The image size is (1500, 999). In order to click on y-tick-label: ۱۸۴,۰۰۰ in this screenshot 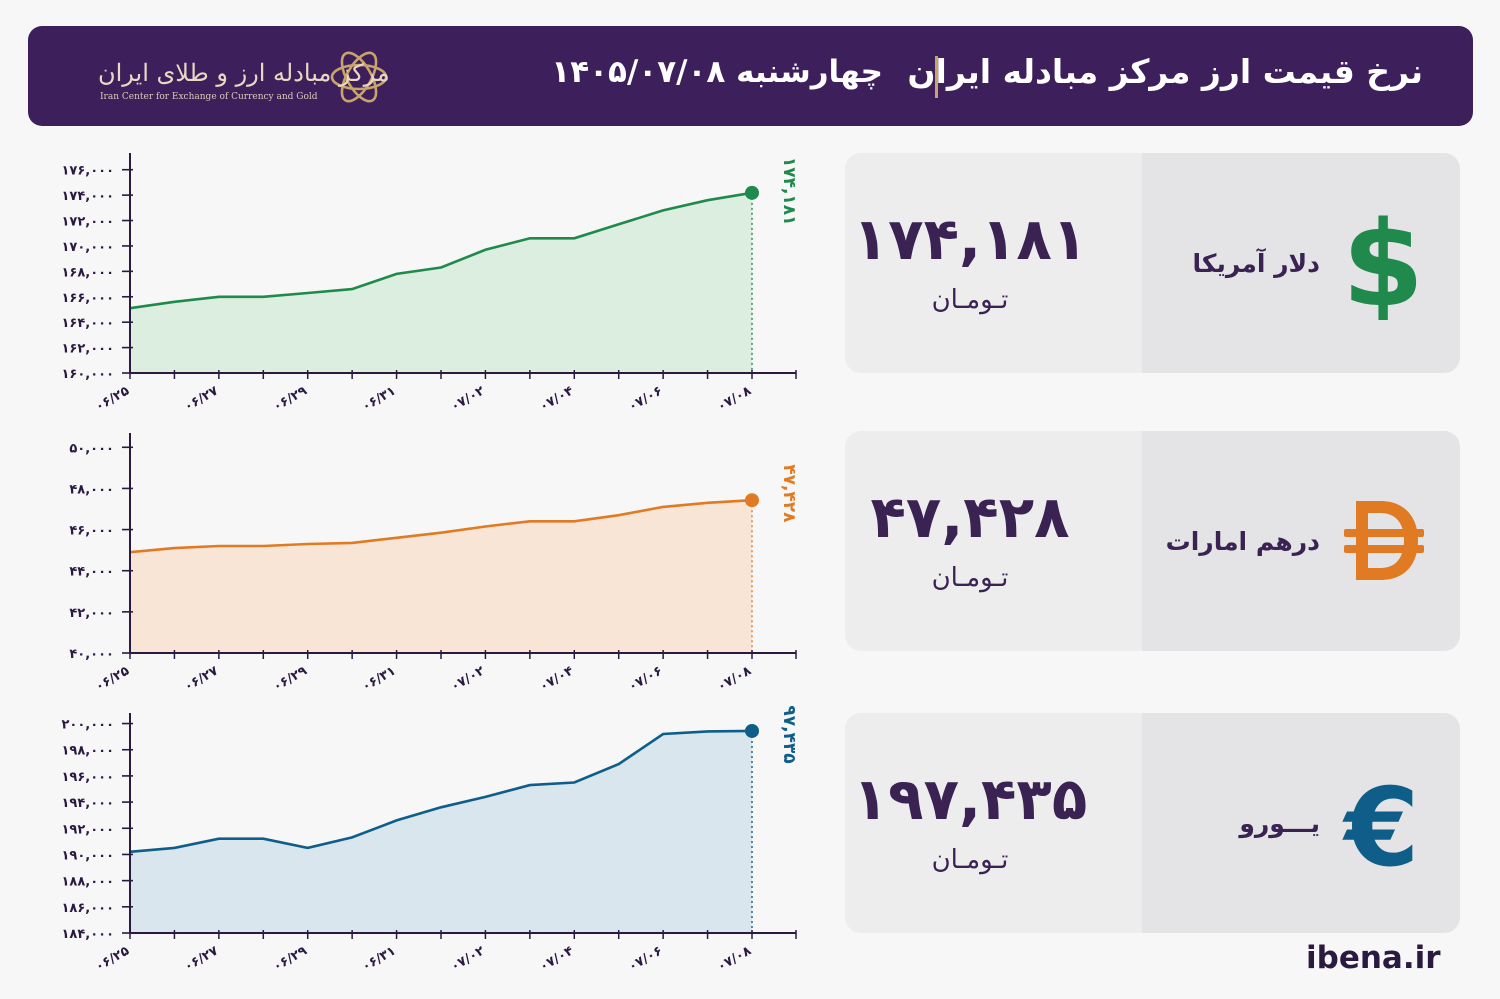, I will do `click(87, 934)`.